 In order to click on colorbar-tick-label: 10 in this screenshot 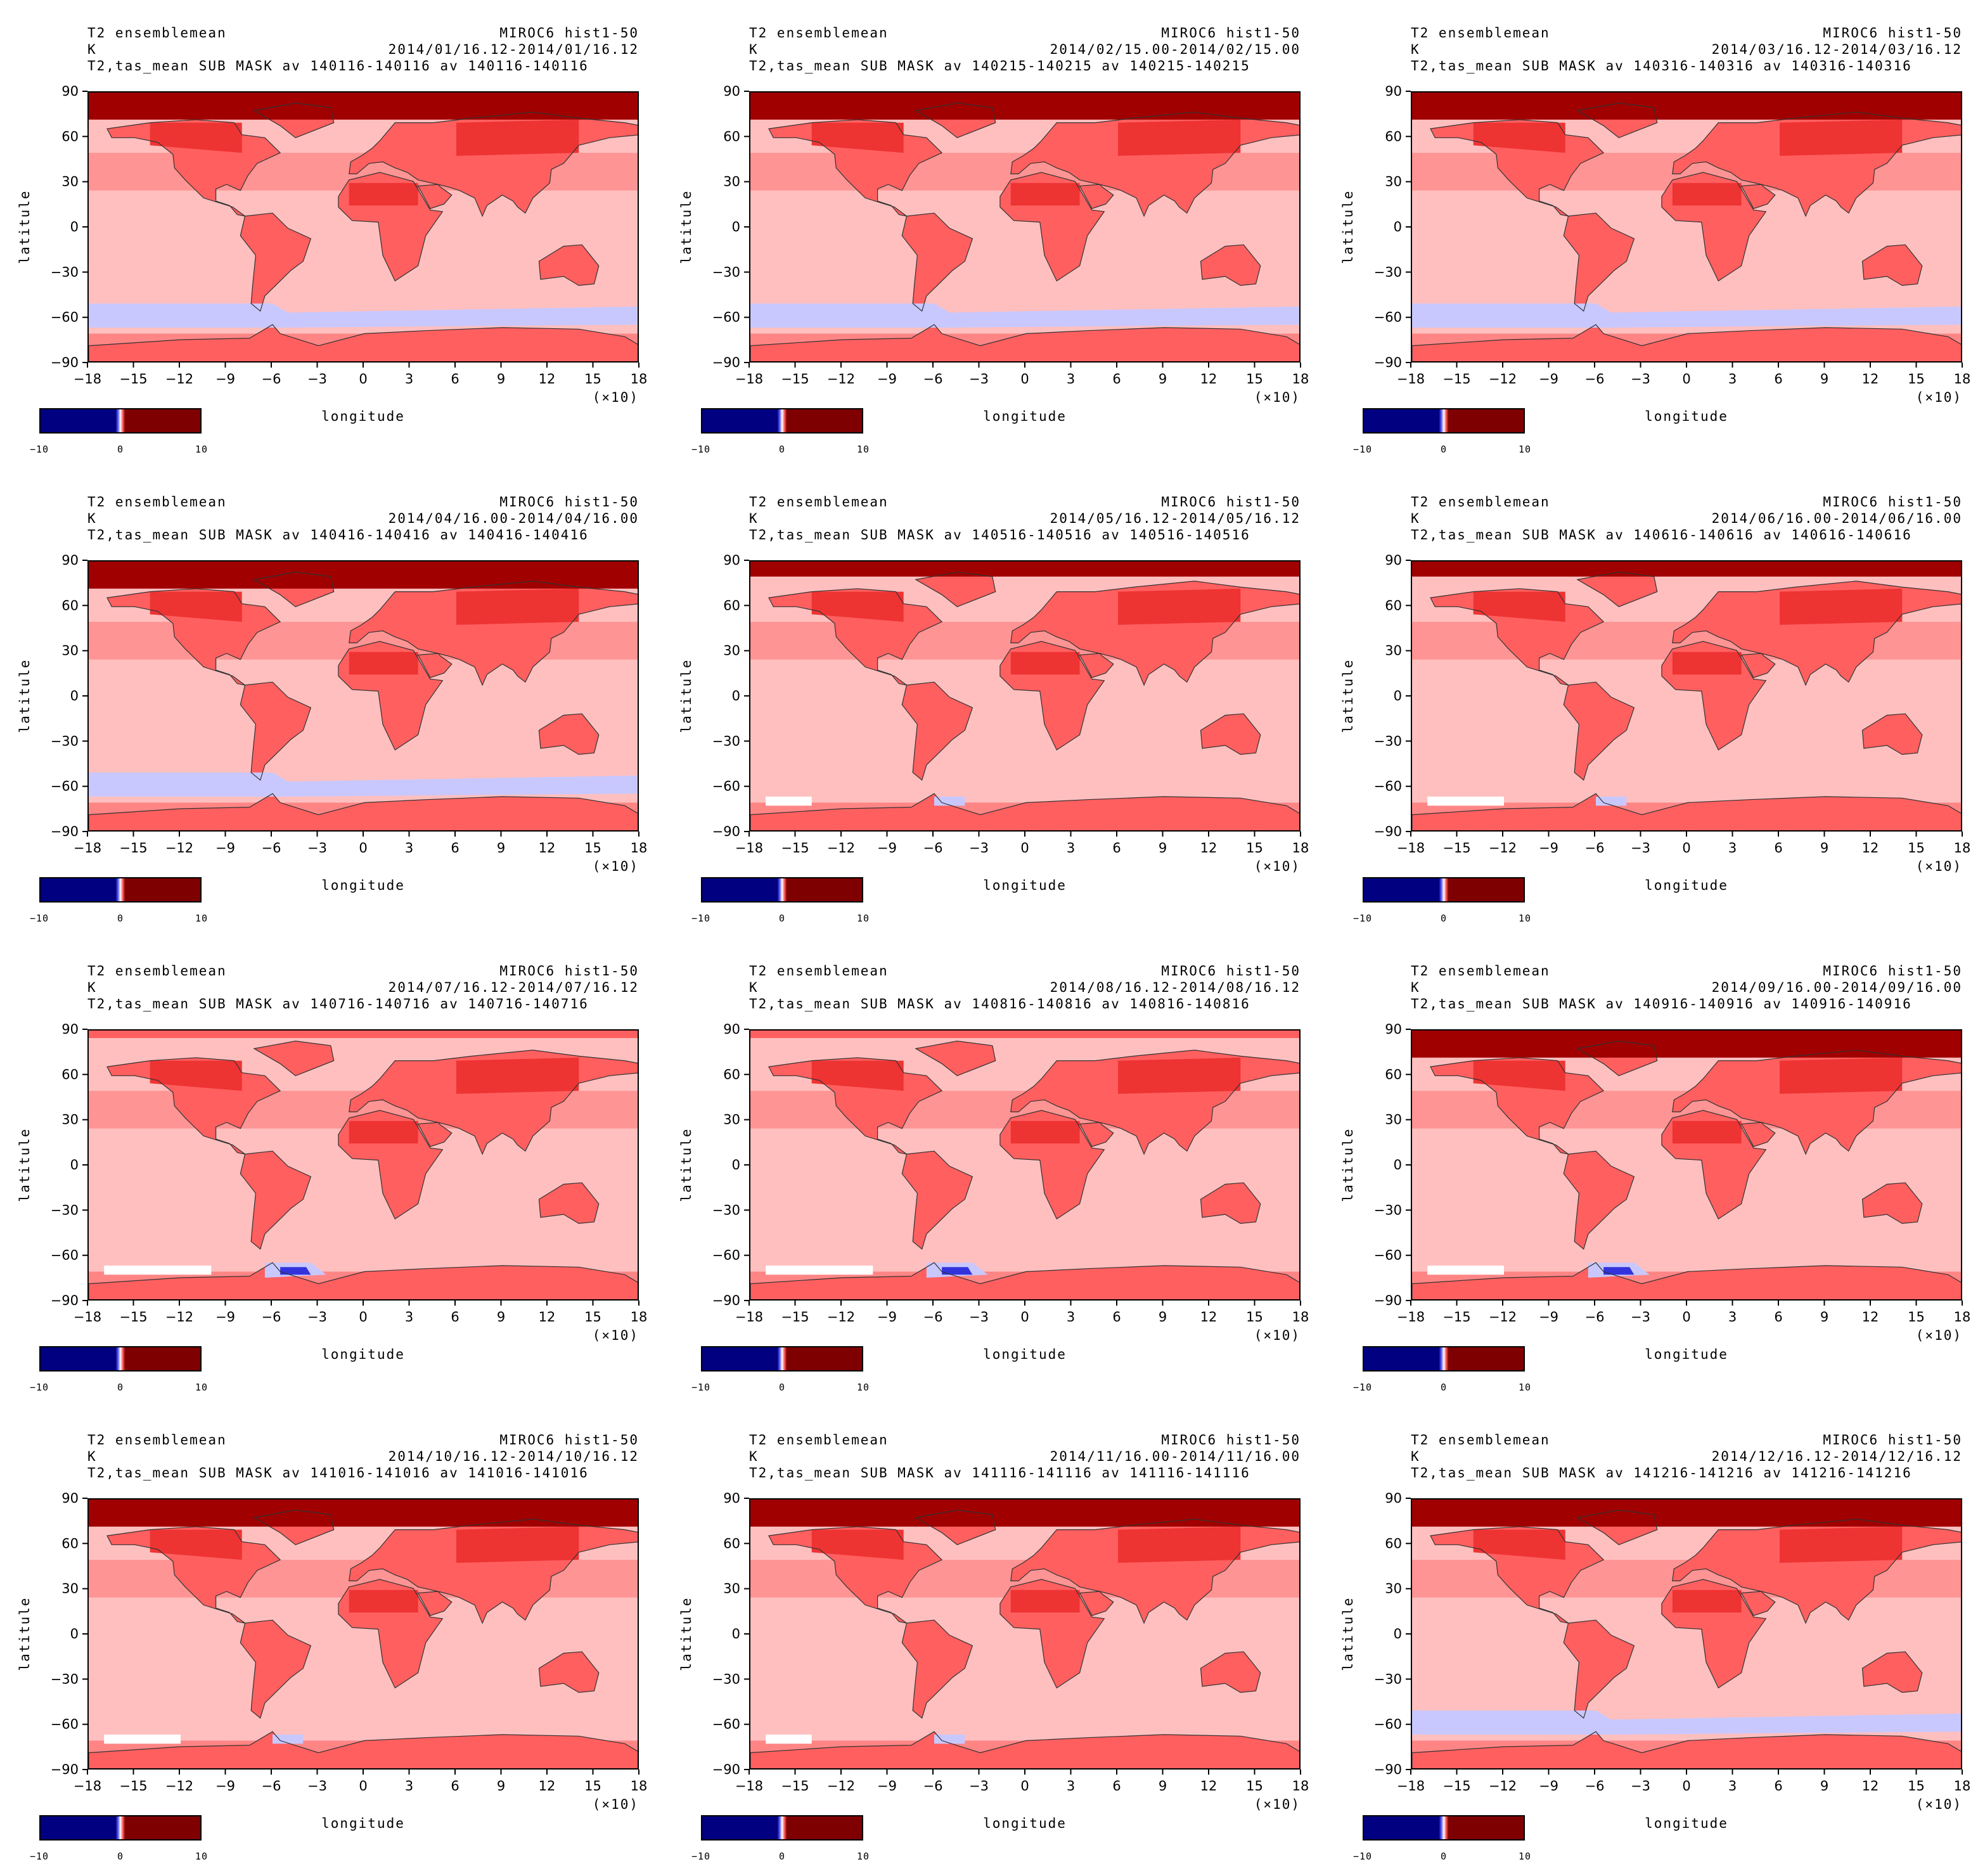, I will do `click(863, 1387)`.